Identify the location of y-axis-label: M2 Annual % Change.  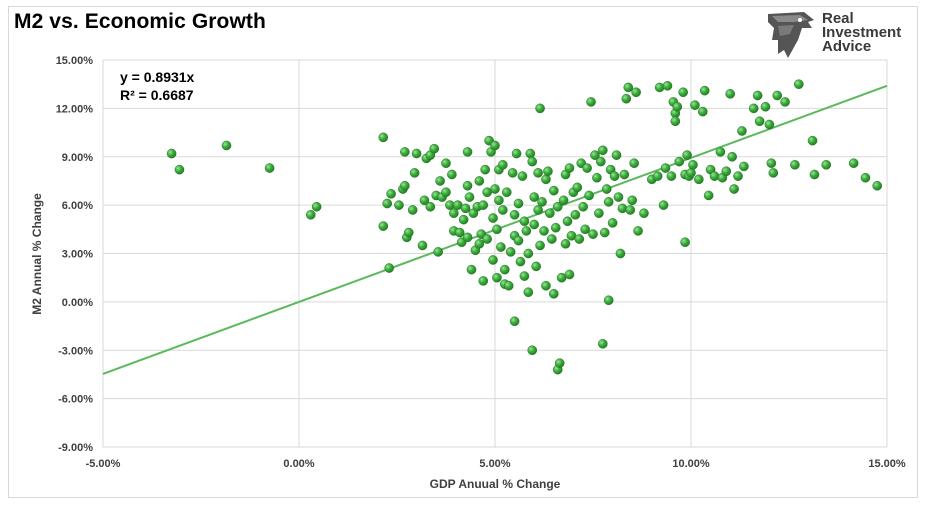
(37, 254).